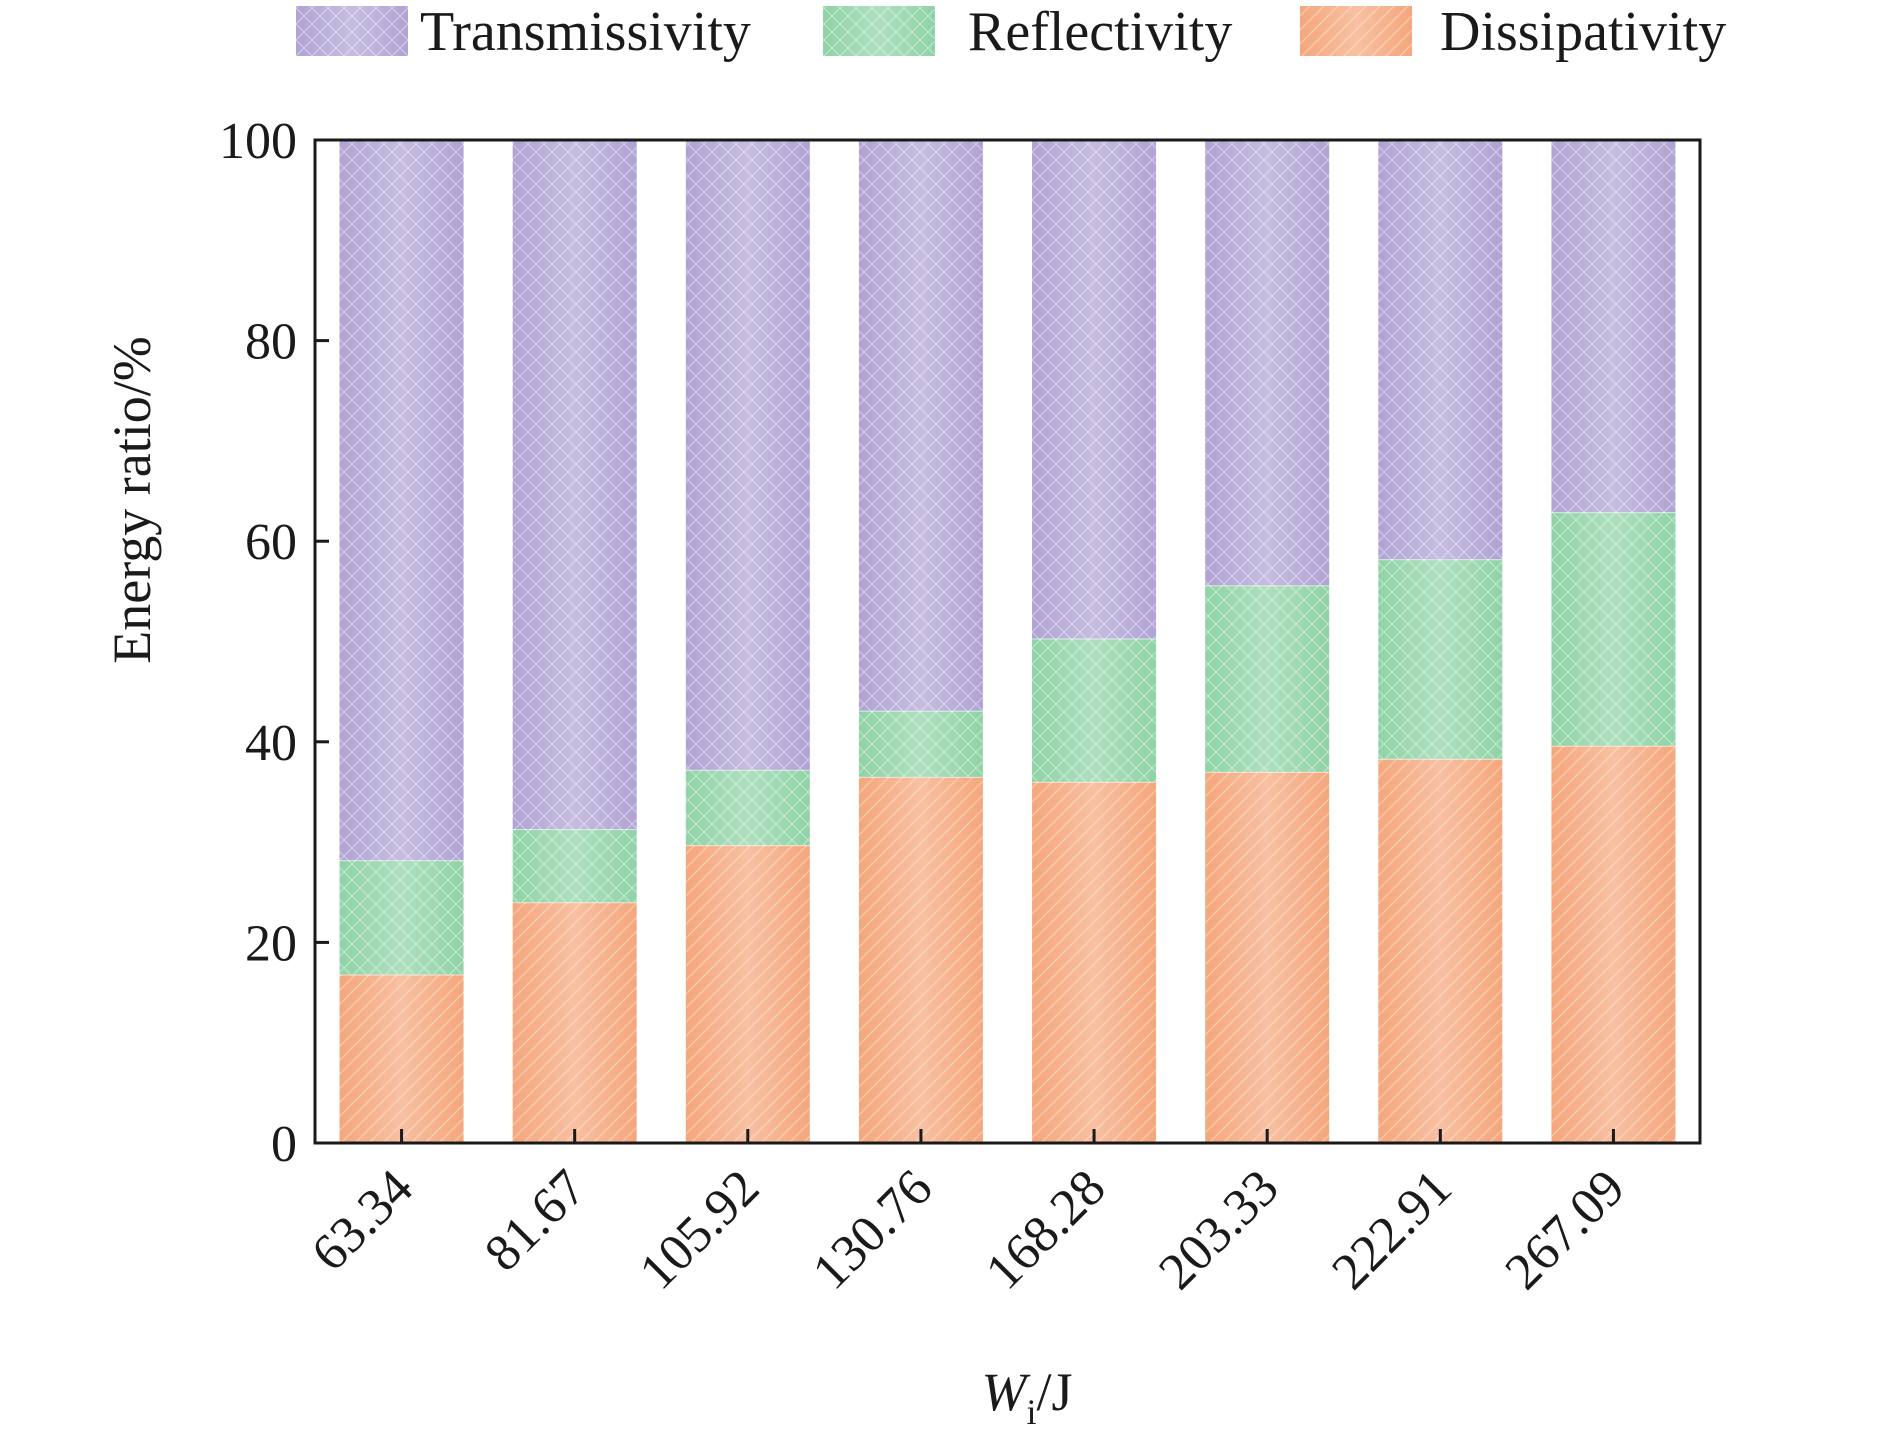 The width and height of the screenshot is (1889, 1442). I want to click on y-tick-label: 0, so click(284, 1144).